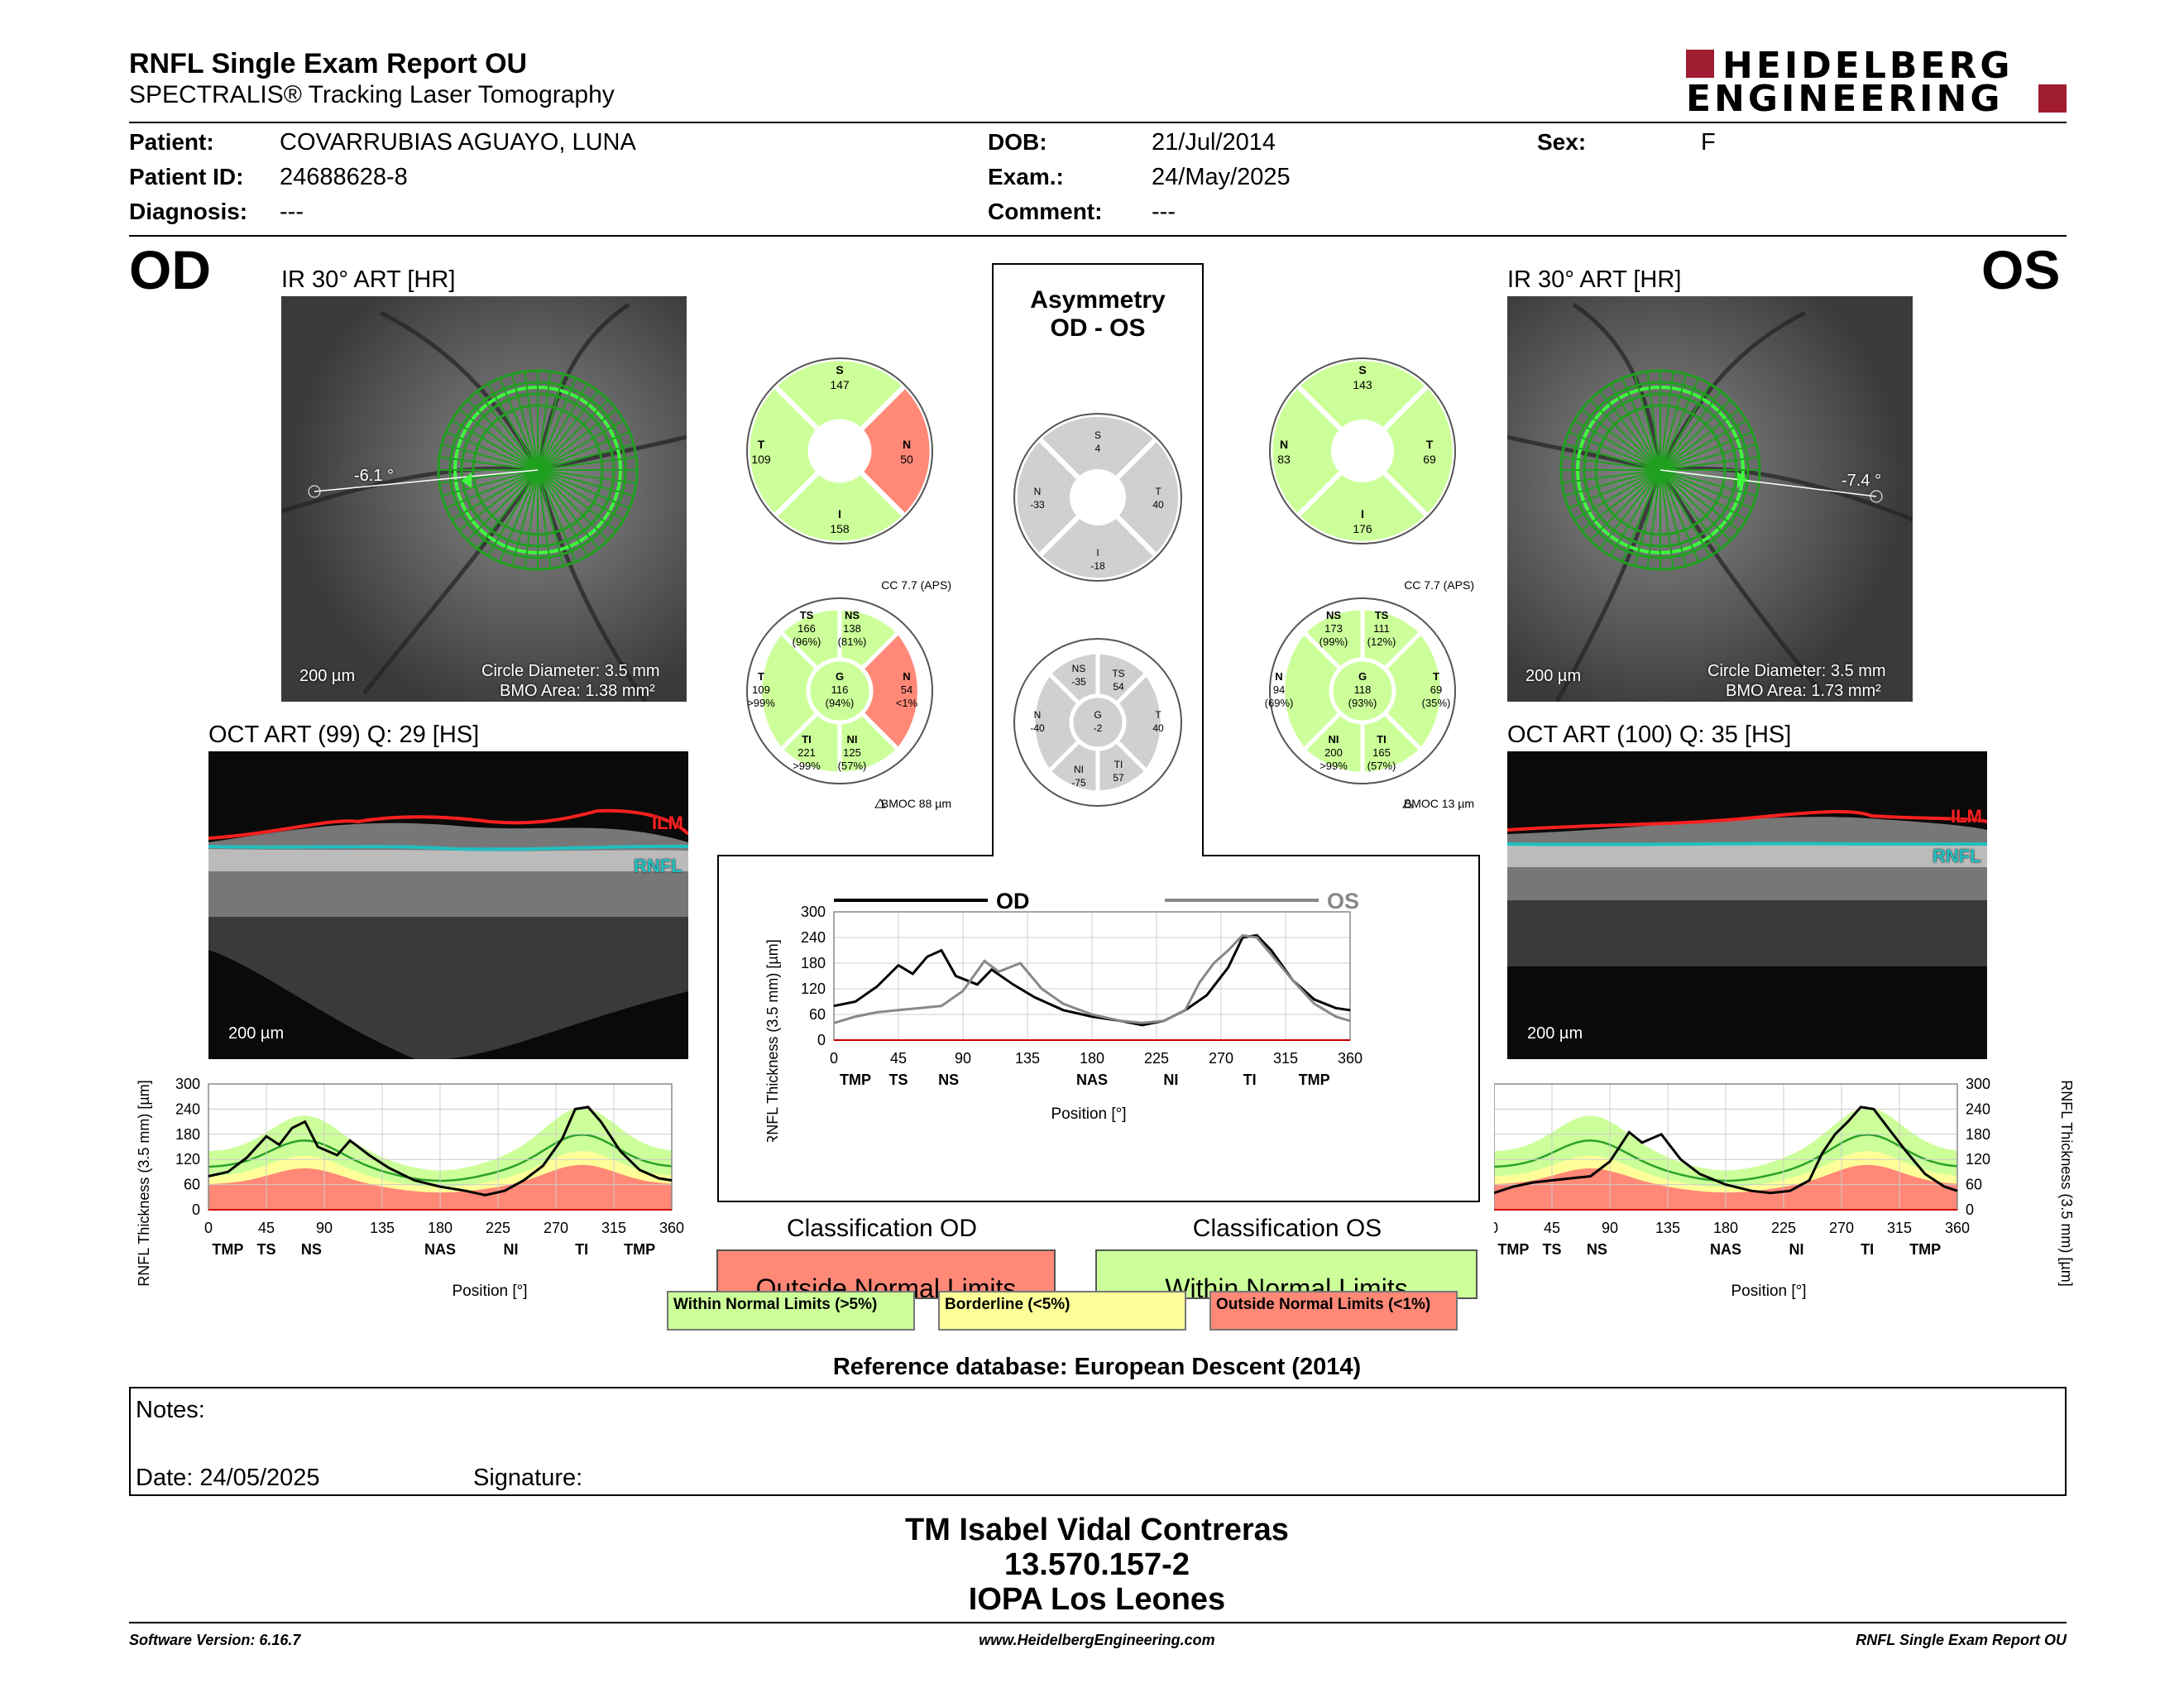 The height and width of the screenshot is (1688, 2184). Describe the element at coordinates (570, 671) in the screenshot. I see `od-circle-diameter: Circle Diameter: 3.5 mm` at that location.